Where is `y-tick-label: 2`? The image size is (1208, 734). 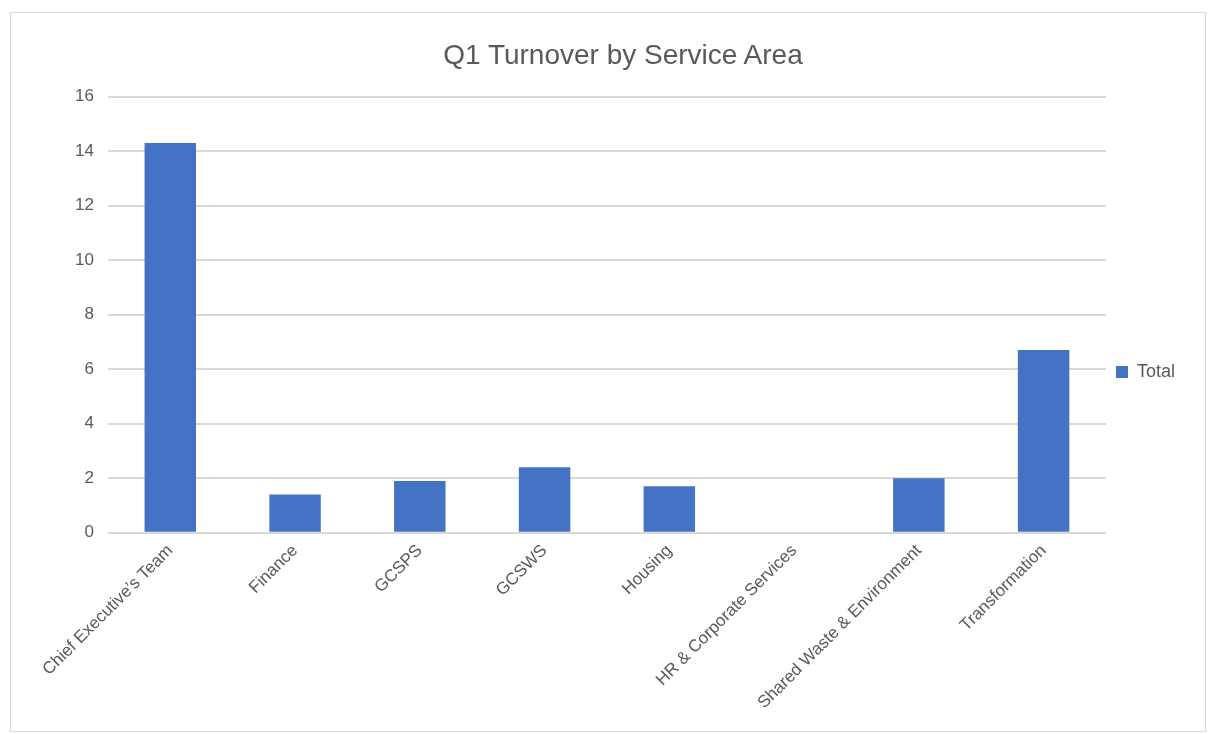
y-tick-label: 2 is located at coordinates (89, 477).